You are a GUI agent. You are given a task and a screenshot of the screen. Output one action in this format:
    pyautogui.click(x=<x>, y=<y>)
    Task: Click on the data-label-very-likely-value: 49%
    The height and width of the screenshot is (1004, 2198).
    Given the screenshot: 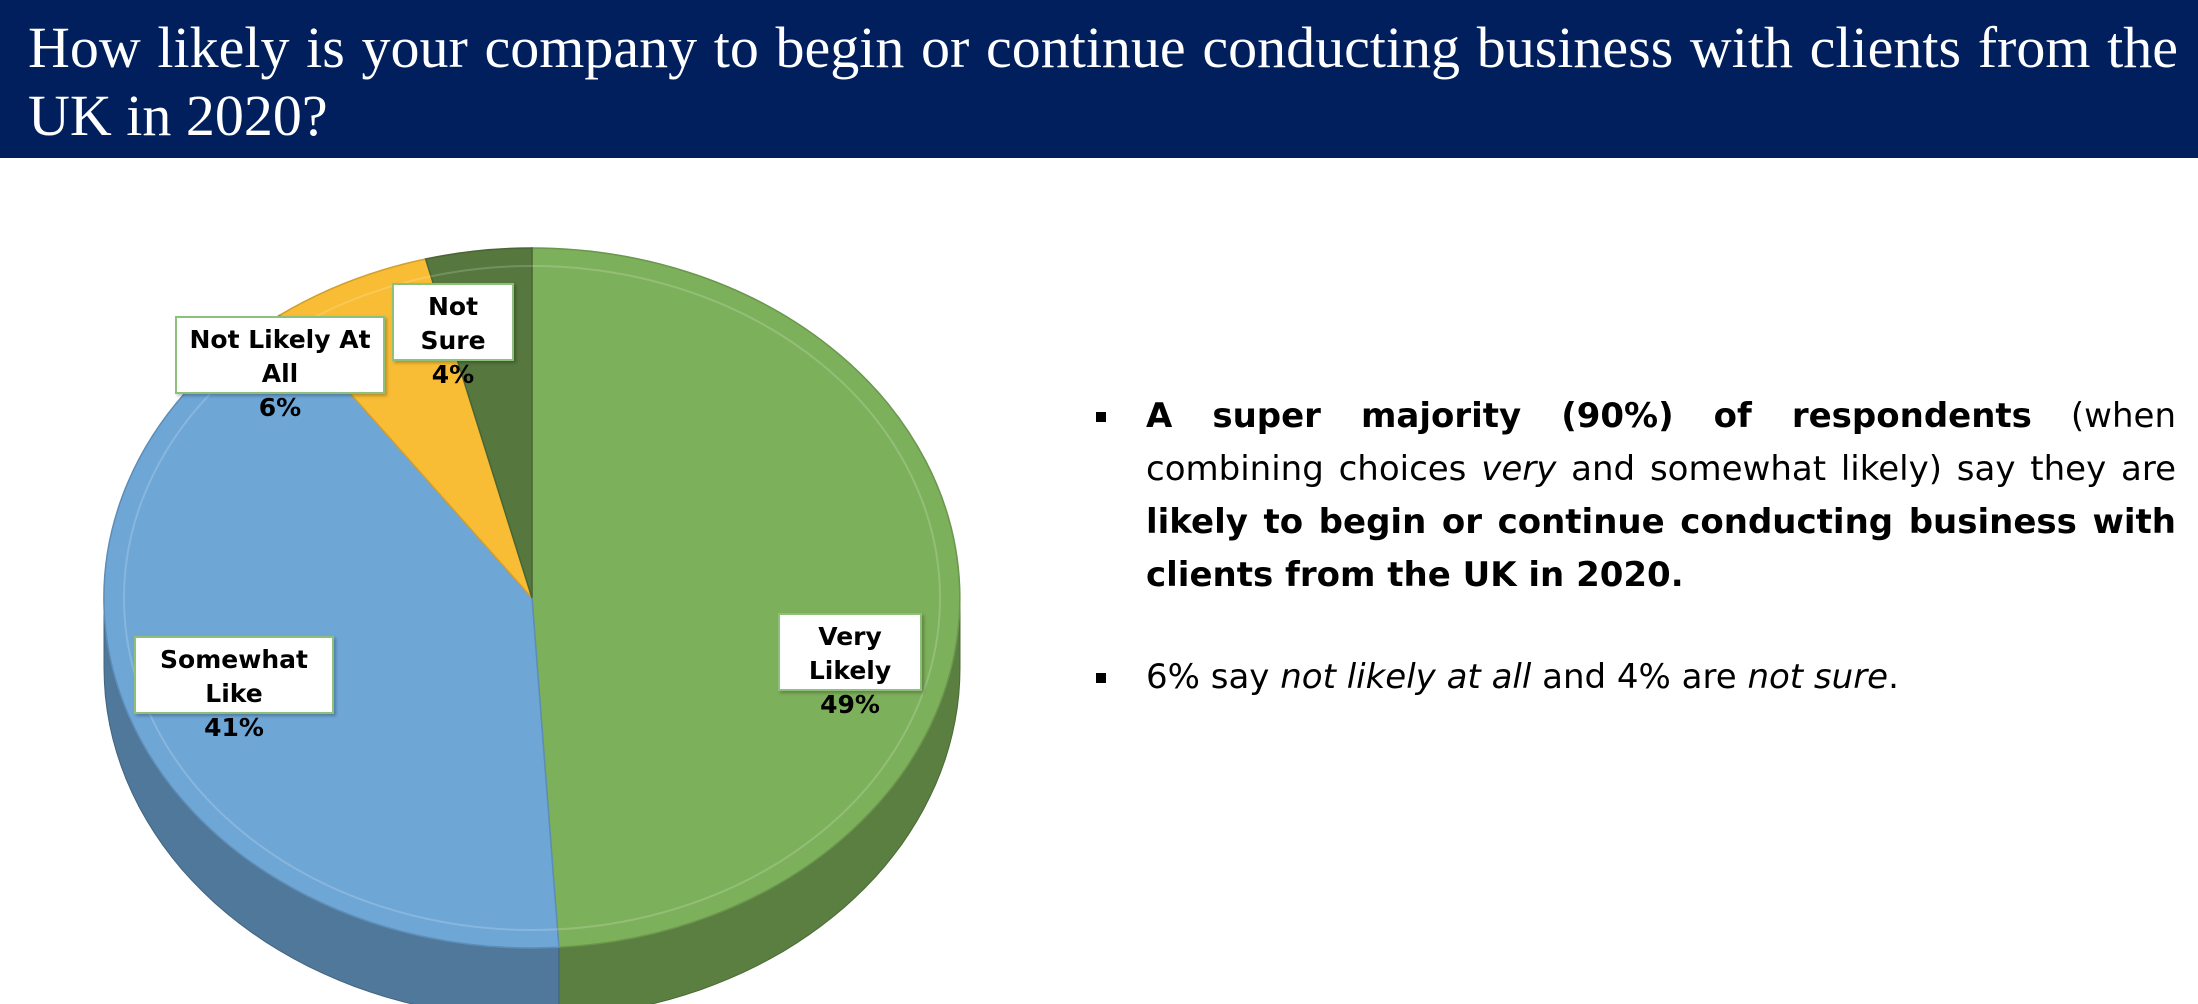 What is the action you would take?
    pyautogui.click(x=850, y=704)
    